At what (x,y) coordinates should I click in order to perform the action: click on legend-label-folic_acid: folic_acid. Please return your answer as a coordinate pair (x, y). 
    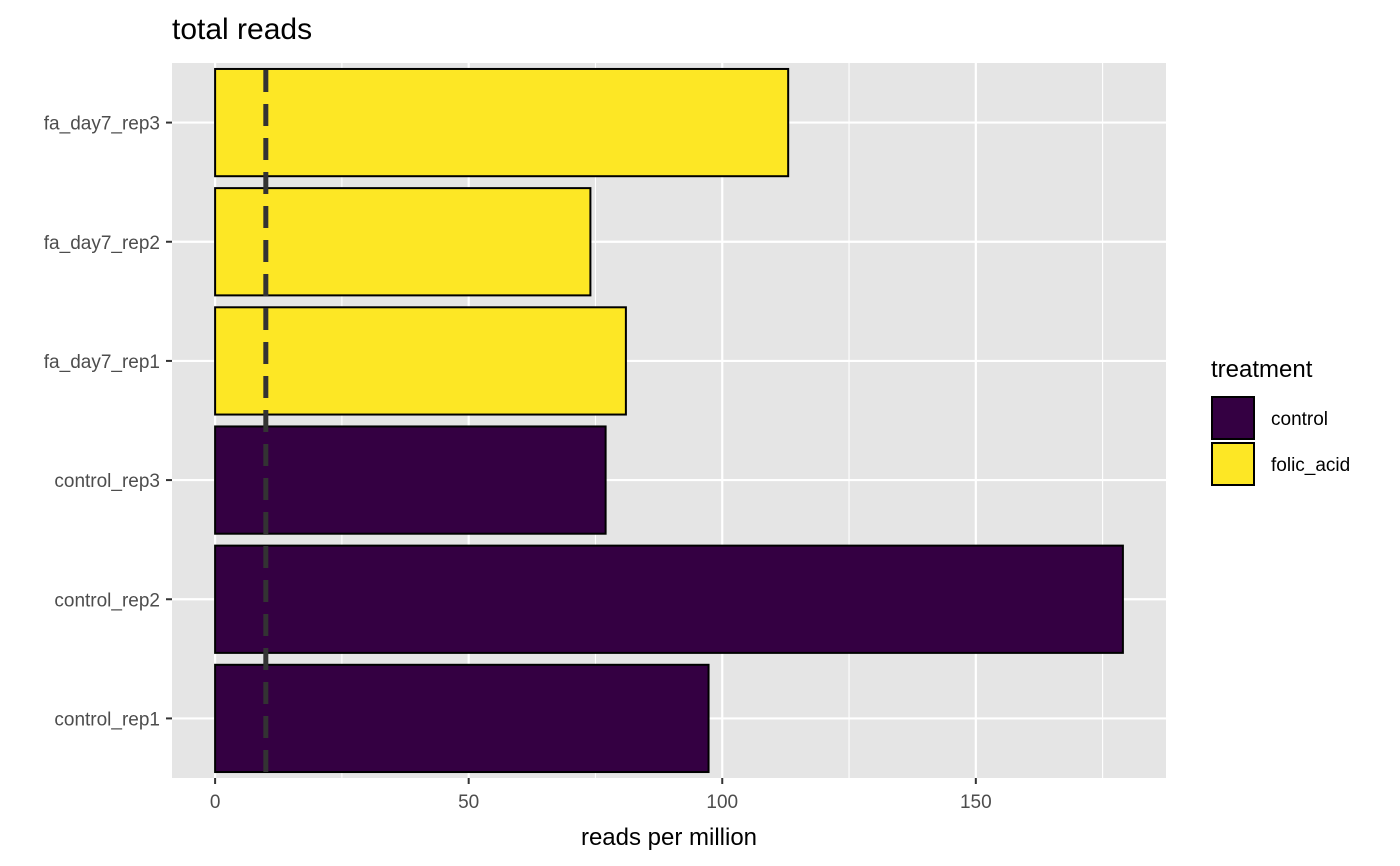
    Looking at the image, I should click on (1310, 465).